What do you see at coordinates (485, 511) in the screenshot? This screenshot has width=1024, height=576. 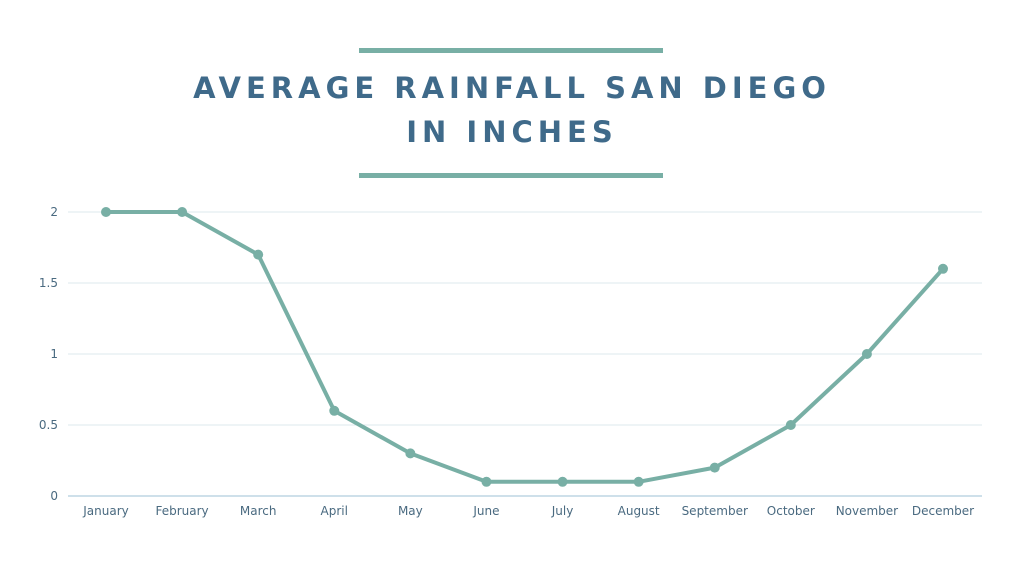 I see `x-tick-label: June` at bounding box center [485, 511].